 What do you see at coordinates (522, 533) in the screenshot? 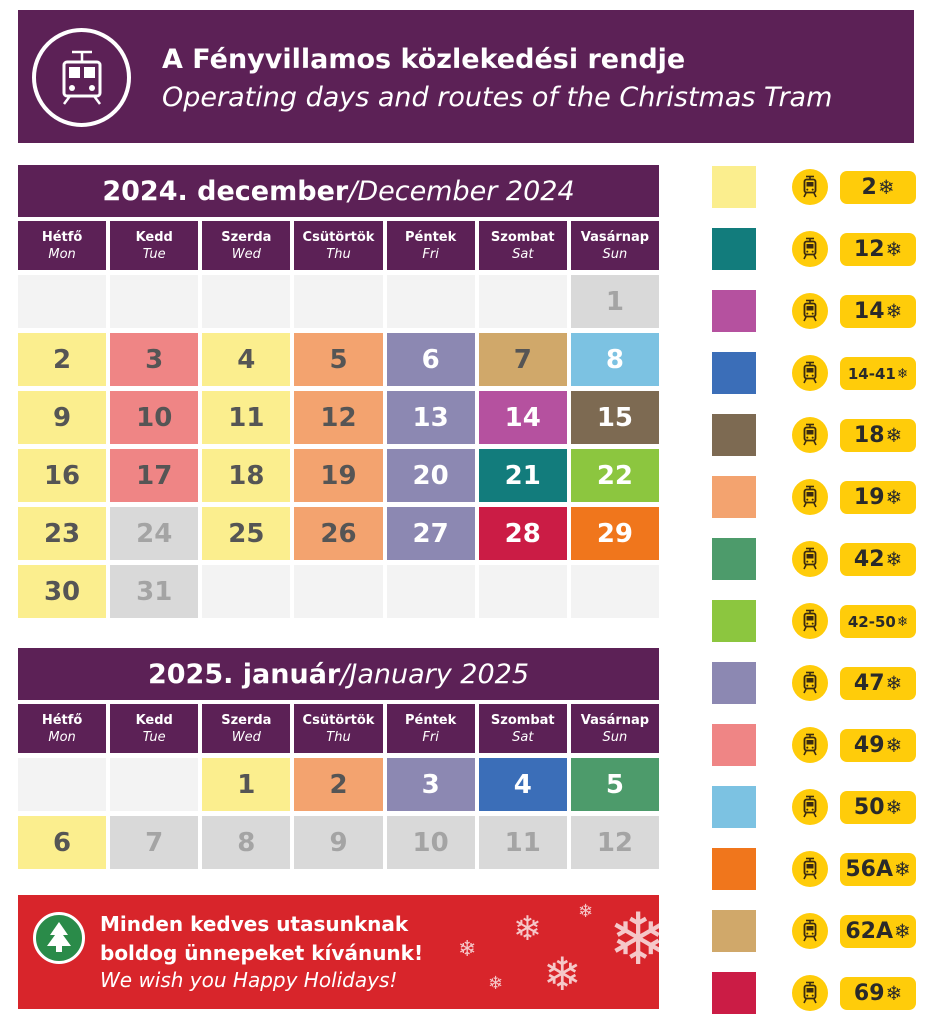
I see `calendar-day-cell: 28` at bounding box center [522, 533].